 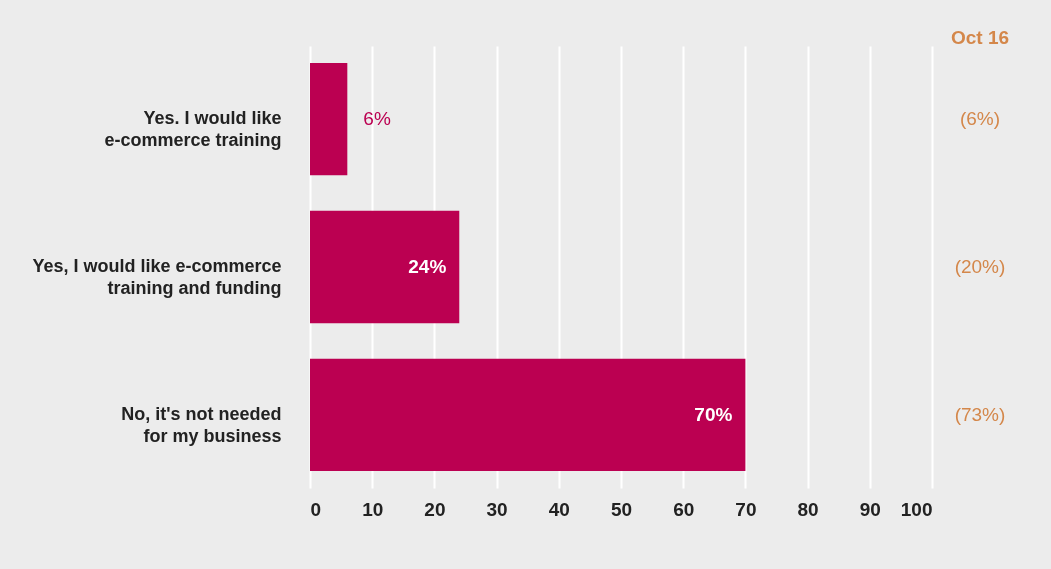 What do you see at coordinates (746, 509) in the screenshot?
I see `x-tick-label: 70` at bounding box center [746, 509].